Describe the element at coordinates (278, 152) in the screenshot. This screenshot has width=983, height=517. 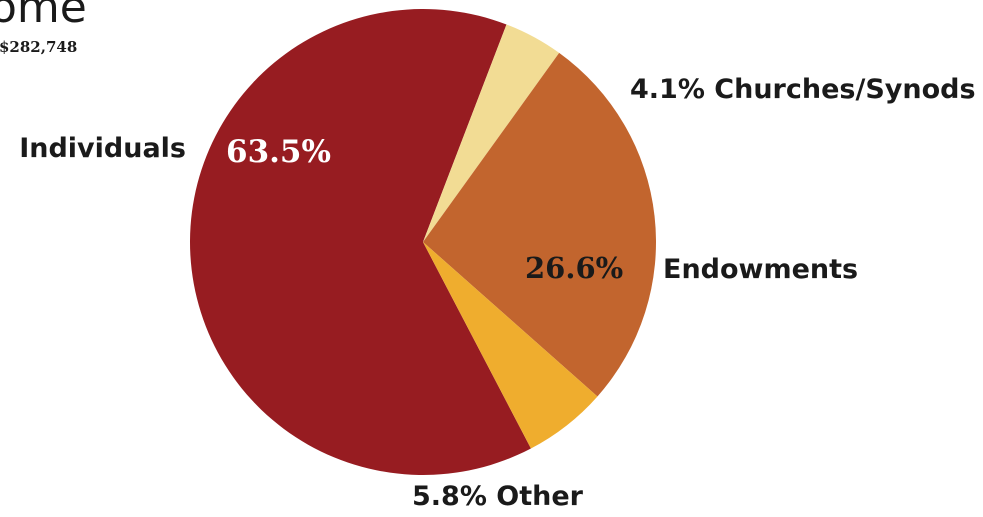
I see `data-label-individuals: 63.5%` at that location.